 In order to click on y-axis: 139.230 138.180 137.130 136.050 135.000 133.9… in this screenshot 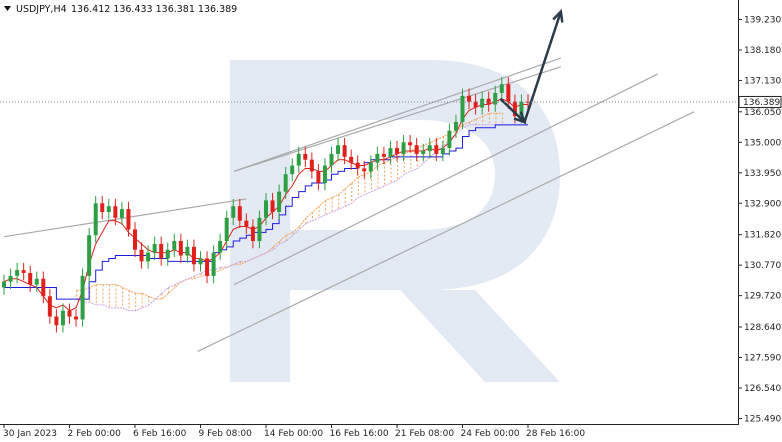, I will do `click(759, 219)`.